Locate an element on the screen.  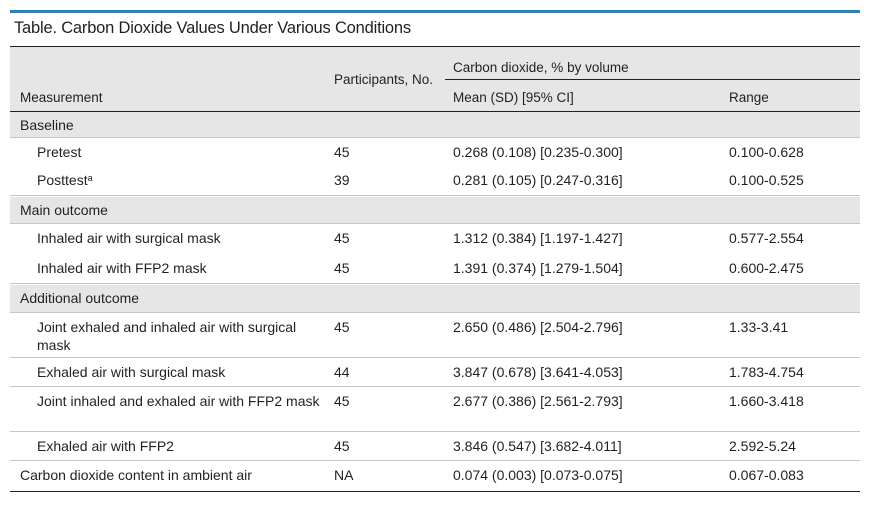
range-cell: 0.577-2.554 is located at coordinates (766, 238).